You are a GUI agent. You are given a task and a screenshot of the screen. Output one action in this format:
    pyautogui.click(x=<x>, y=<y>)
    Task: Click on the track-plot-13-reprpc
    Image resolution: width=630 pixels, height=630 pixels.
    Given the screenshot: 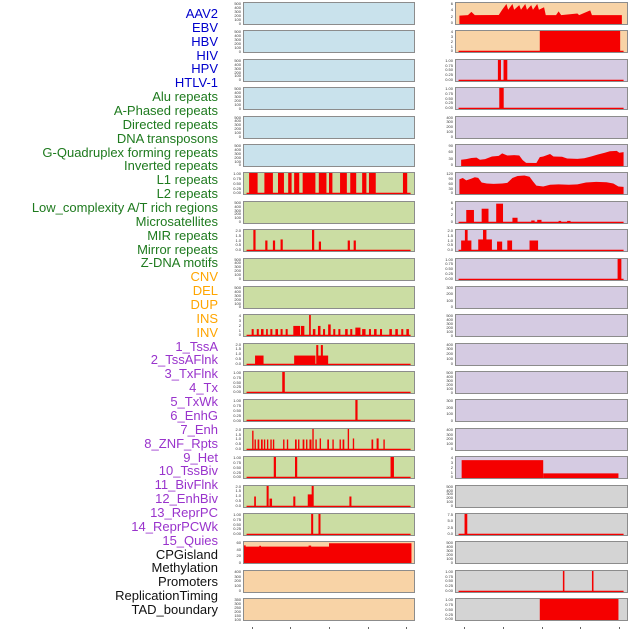 What is the action you would take?
    pyautogui.click(x=541, y=411)
    